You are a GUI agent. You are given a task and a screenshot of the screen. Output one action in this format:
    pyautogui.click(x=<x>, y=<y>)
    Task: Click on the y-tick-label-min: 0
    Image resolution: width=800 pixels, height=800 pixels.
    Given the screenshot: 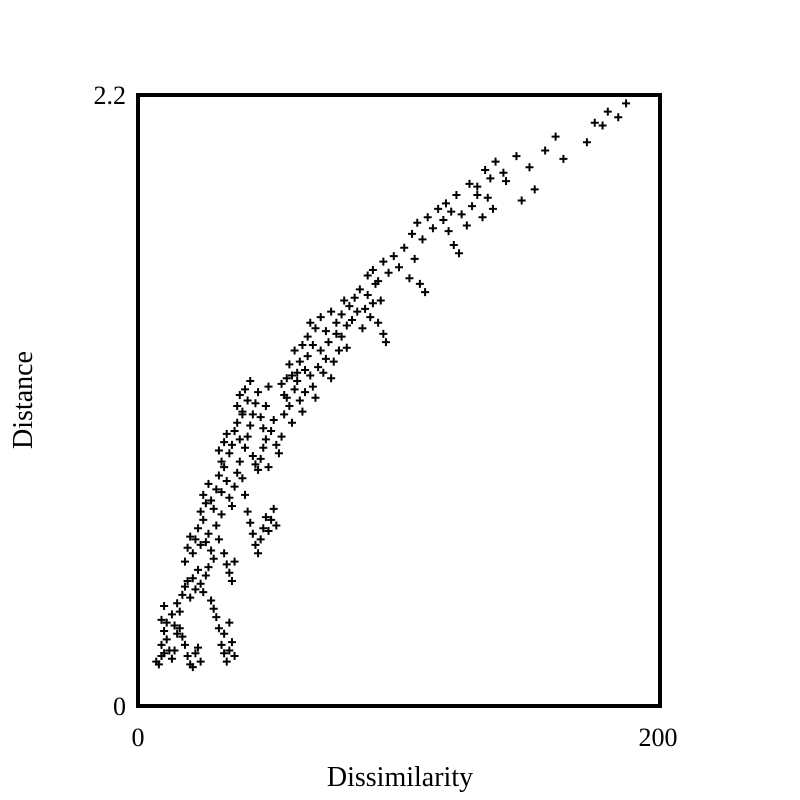 What is the action you would take?
    pyautogui.click(x=119, y=706)
    